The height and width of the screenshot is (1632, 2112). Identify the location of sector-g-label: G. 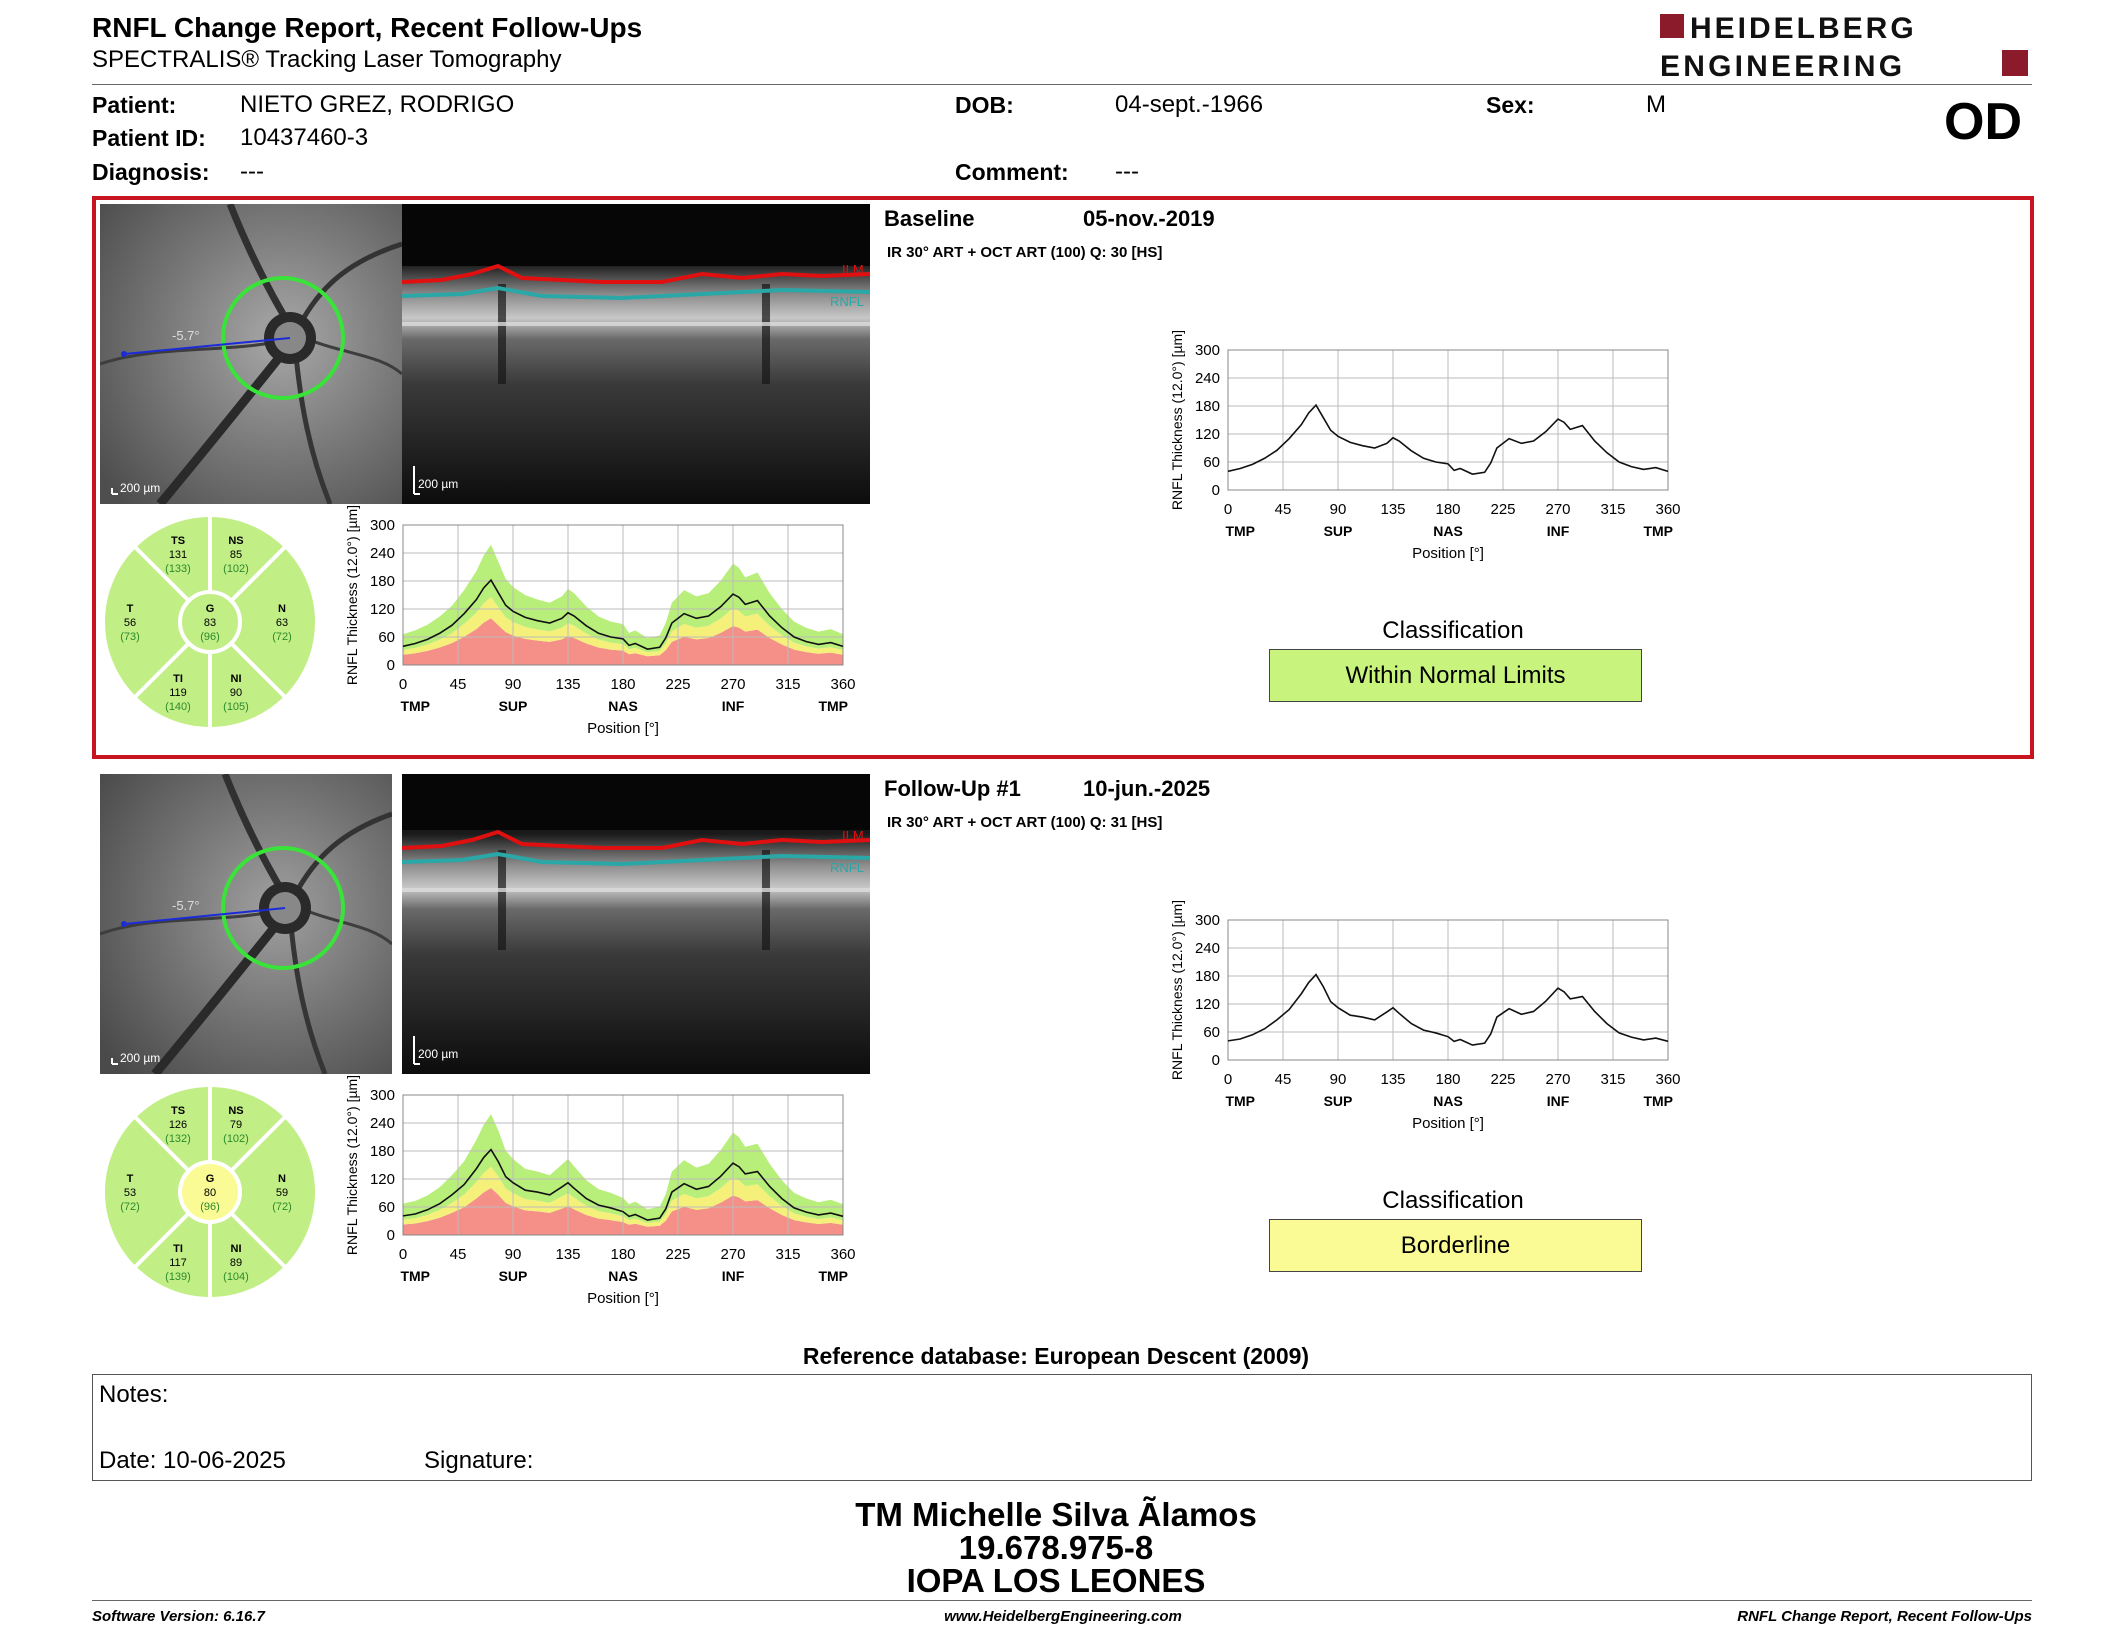
(210, 1179).